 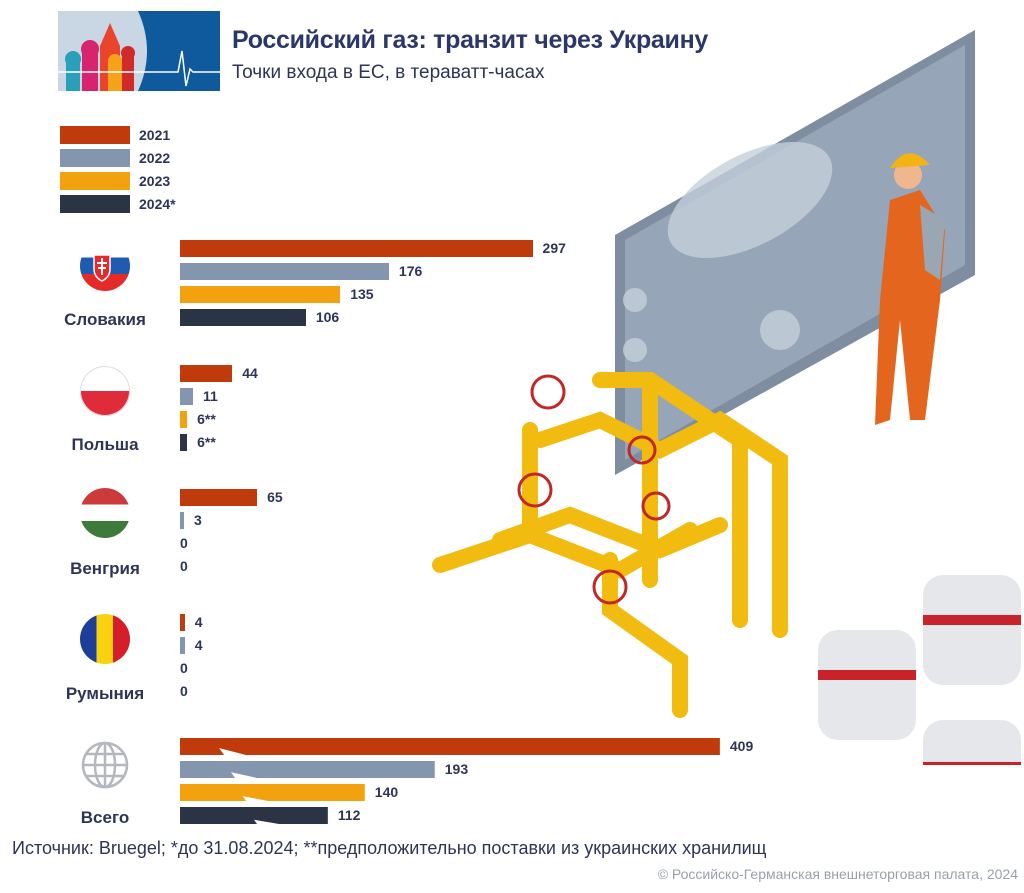 I want to click on bar-Всего-2024, so click(x=254, y=815).